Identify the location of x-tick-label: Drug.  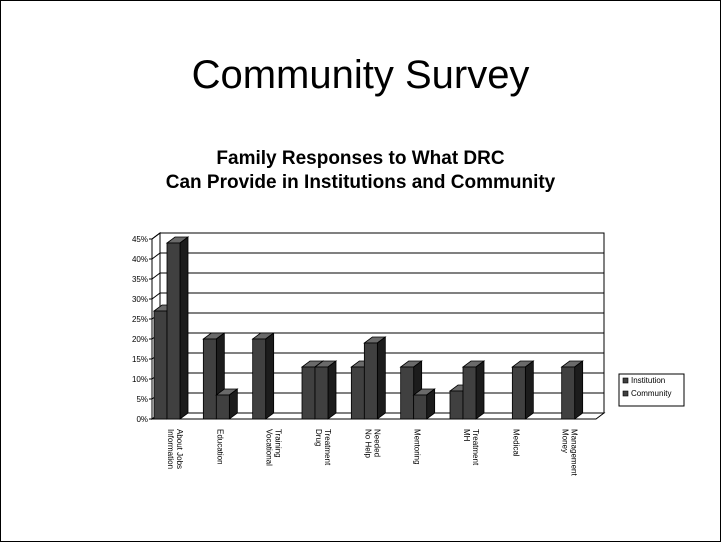
(318, 437).